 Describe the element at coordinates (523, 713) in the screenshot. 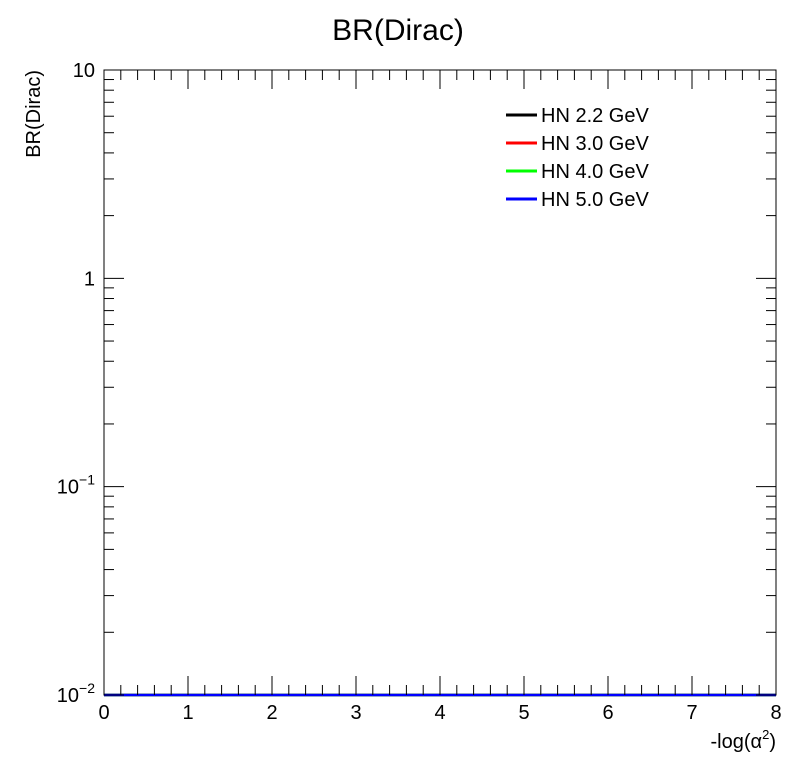

I see `x-tick-label: 5` at that location.